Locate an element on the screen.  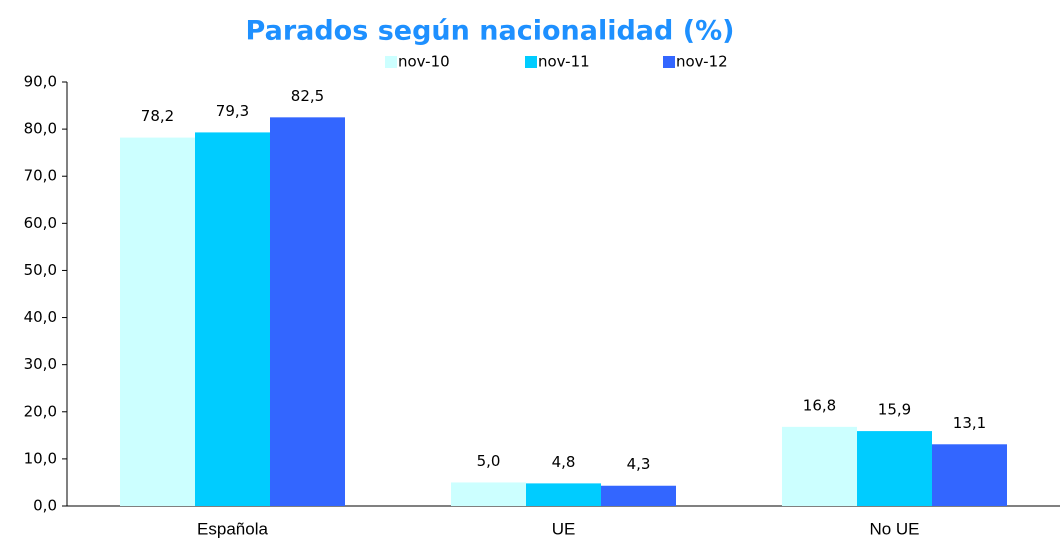
value-label: 13,1 is located at coordinates (969, 423).